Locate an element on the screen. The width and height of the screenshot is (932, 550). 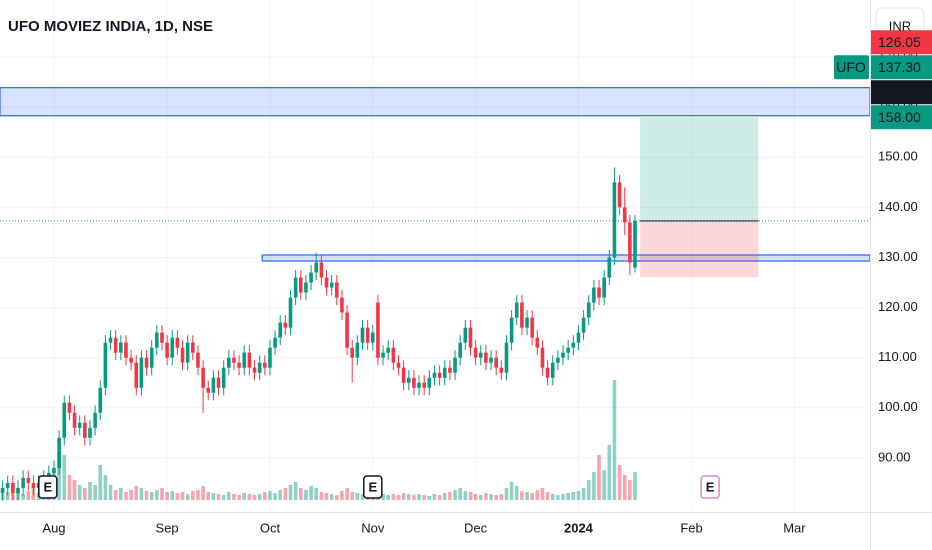
x-tick-label: Oct is located at coordinates (270, 527).